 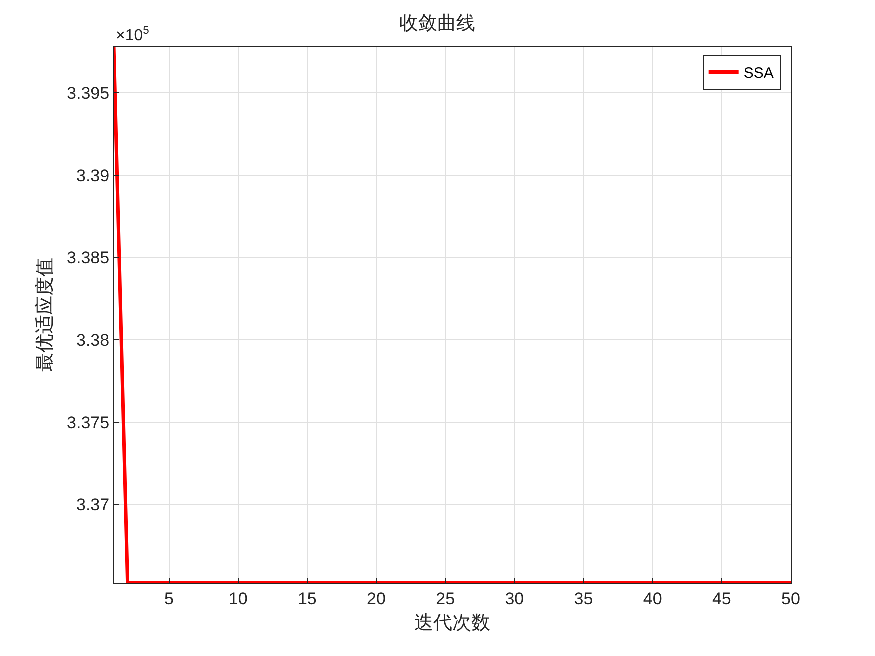 I want to click on legend-label: SSA, so click(x=759, y=73).